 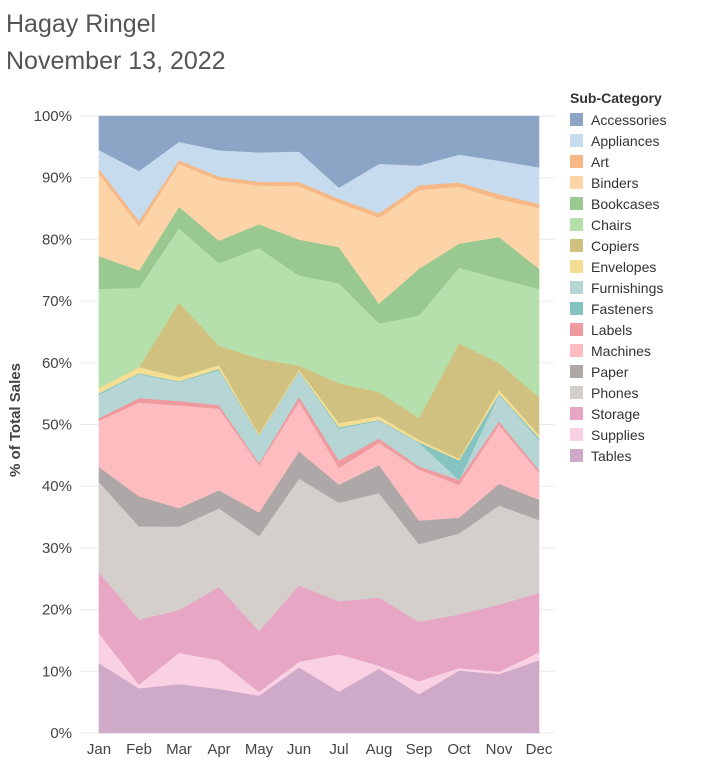 What do you see at coordinates (611, 455) in the screenshot?
I see `legend-label: Tables` at bounding box center [611, 455].